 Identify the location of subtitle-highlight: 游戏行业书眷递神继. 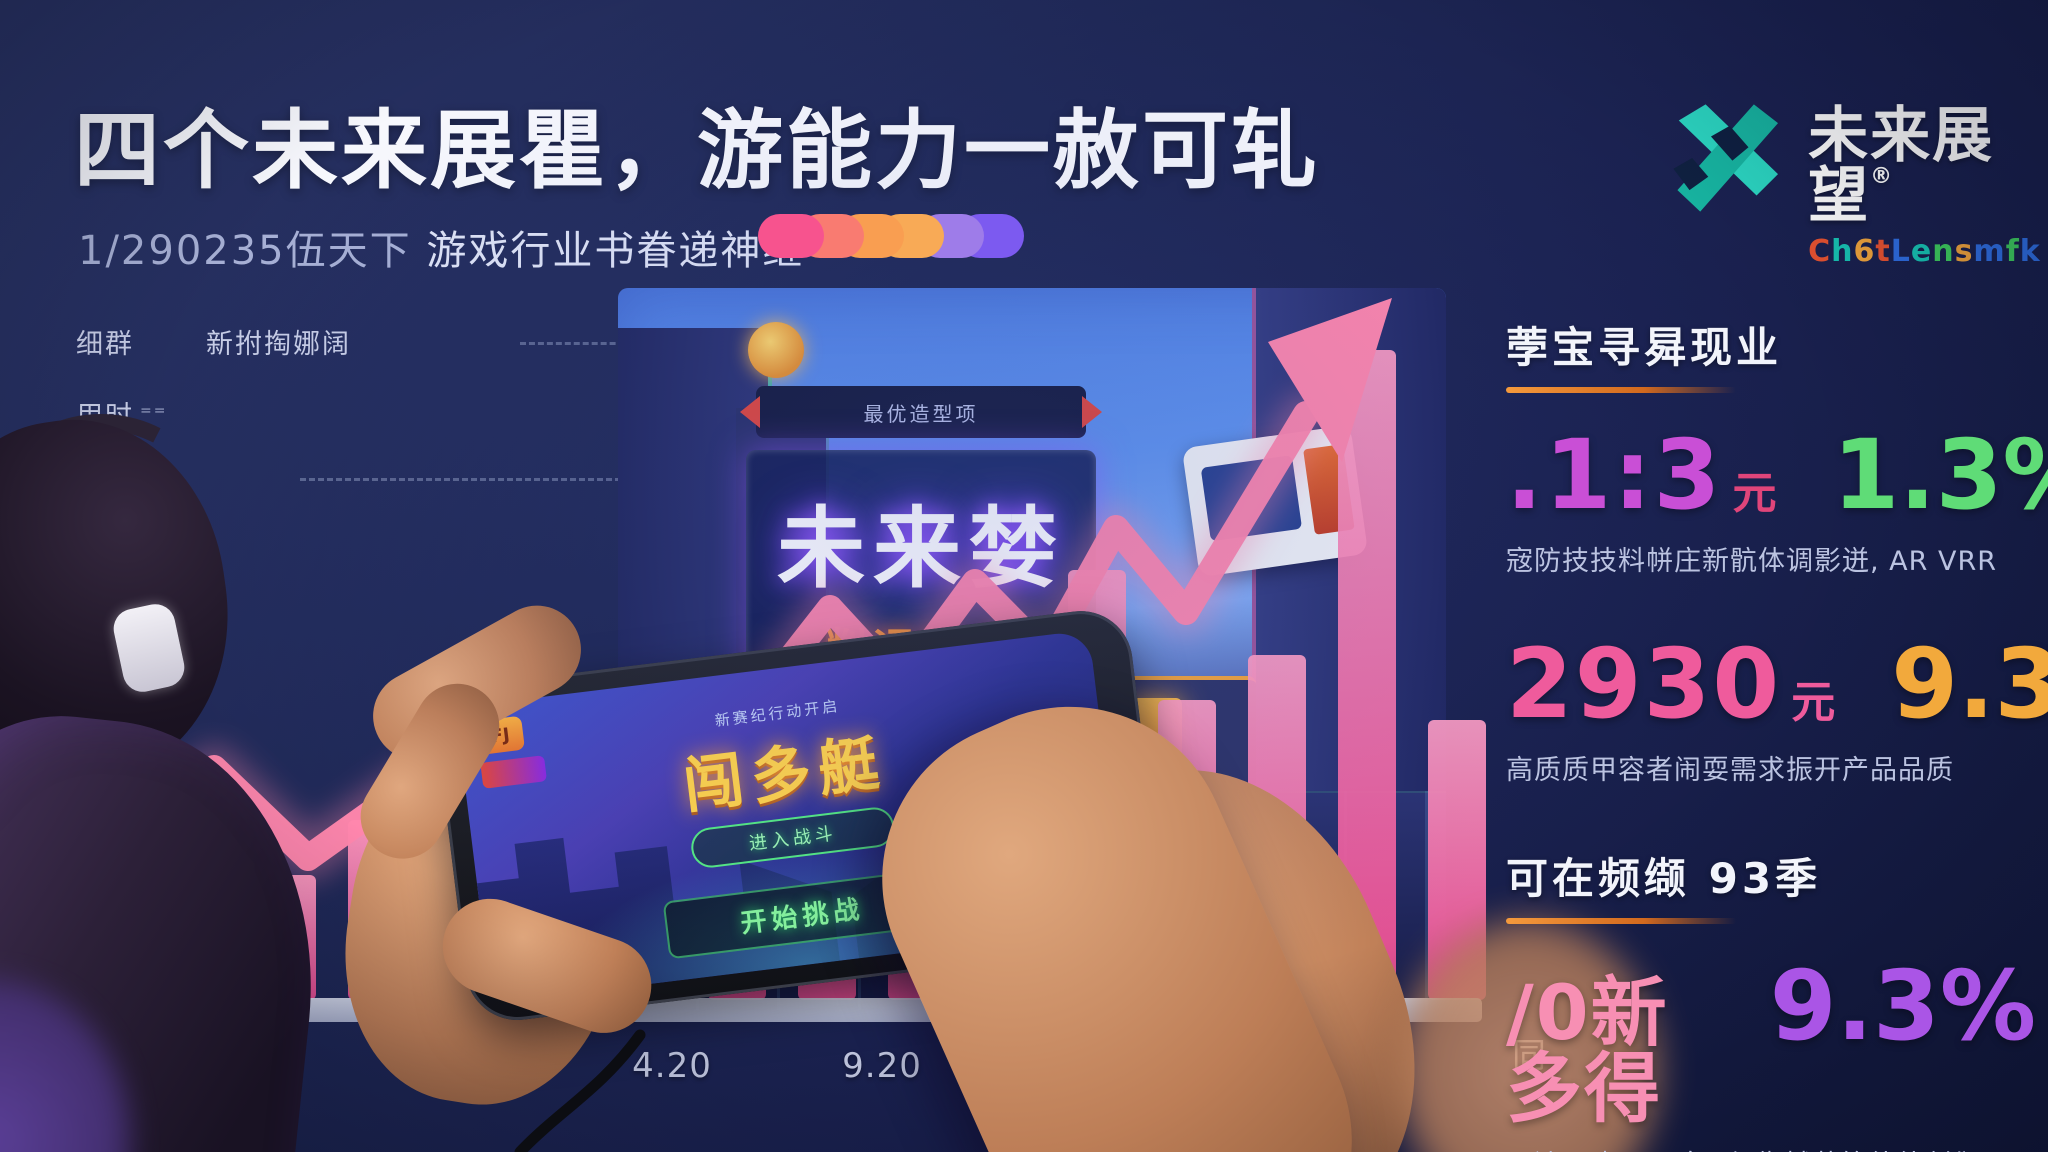
(615, 251).